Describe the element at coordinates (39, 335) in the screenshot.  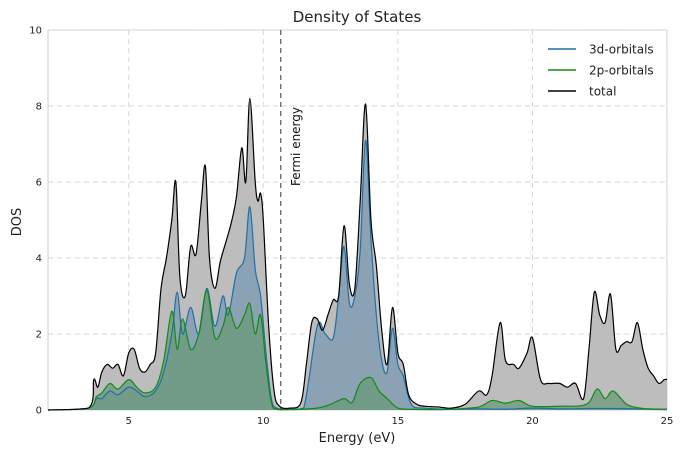
I see `y-tick-label: 2` at that location.